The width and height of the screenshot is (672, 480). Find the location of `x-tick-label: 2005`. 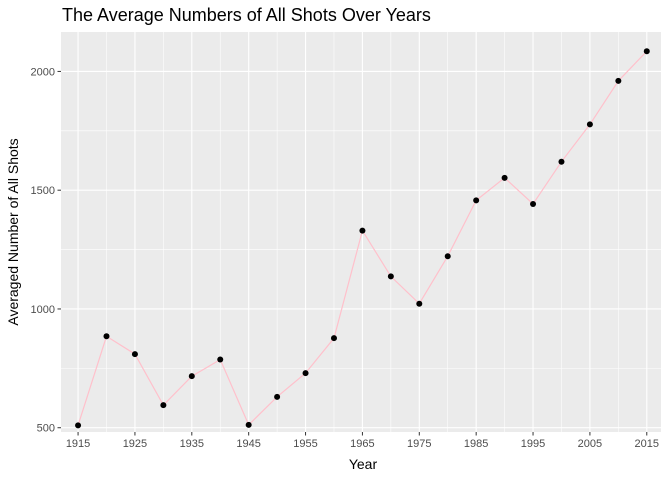

x-tick-label: 2005 is located at coordinates (590, 444).